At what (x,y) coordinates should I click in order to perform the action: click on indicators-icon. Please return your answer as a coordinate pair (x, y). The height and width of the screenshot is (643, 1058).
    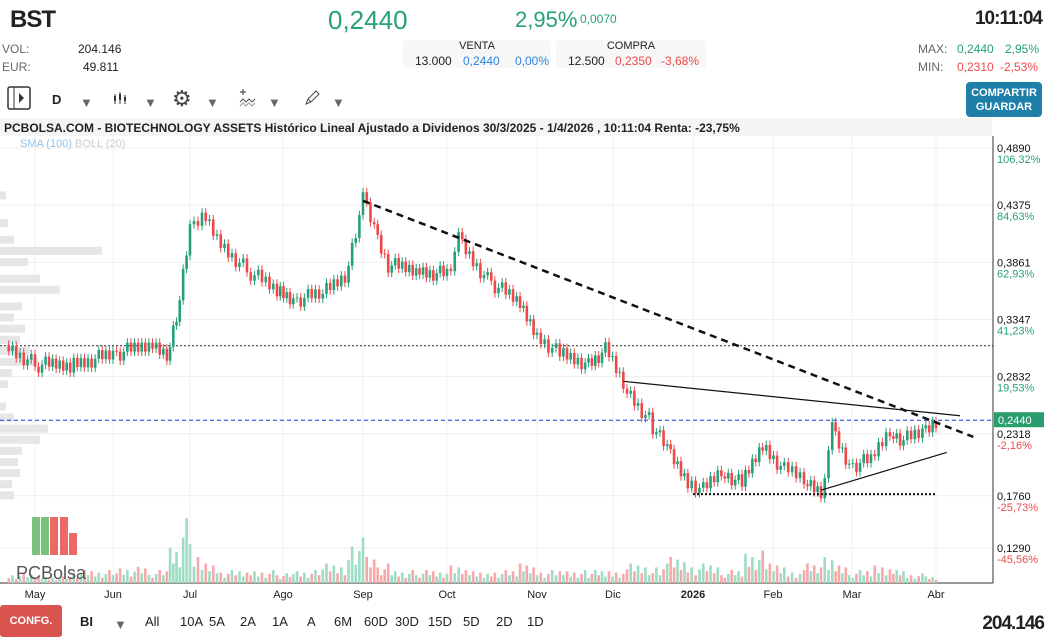
    Looking at the image, I should click on (248, 98).